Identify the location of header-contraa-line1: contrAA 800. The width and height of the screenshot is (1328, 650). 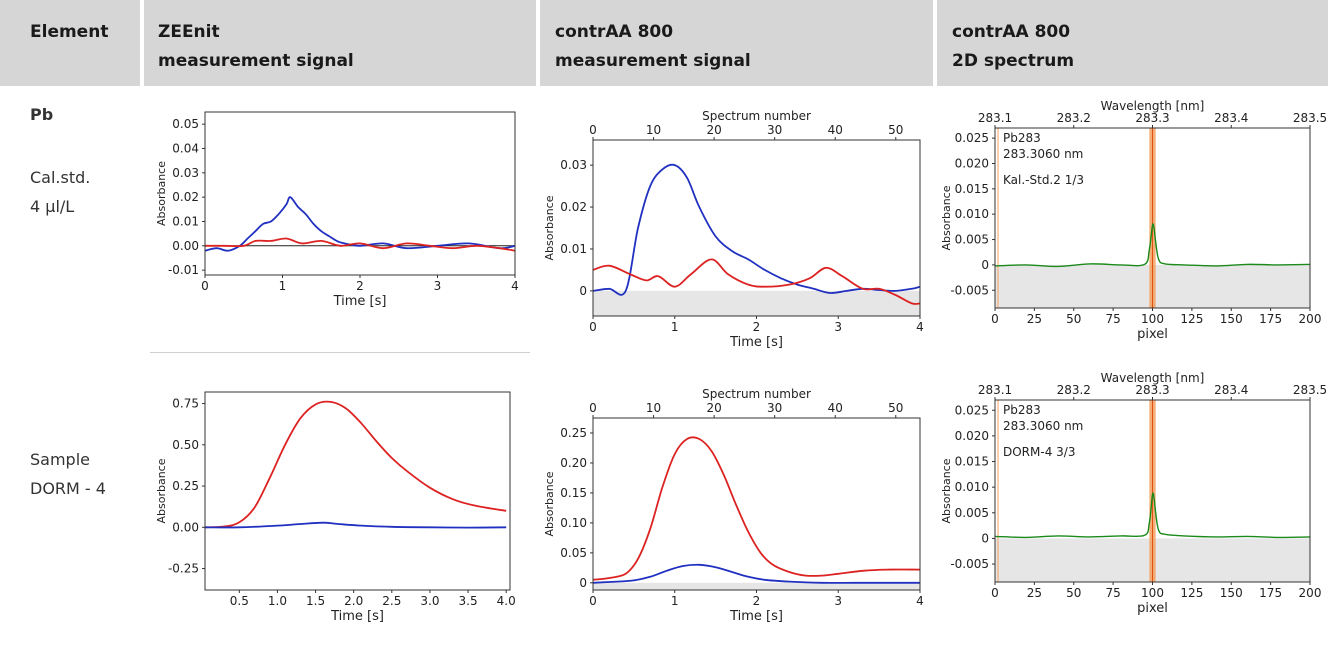
(614, 32).